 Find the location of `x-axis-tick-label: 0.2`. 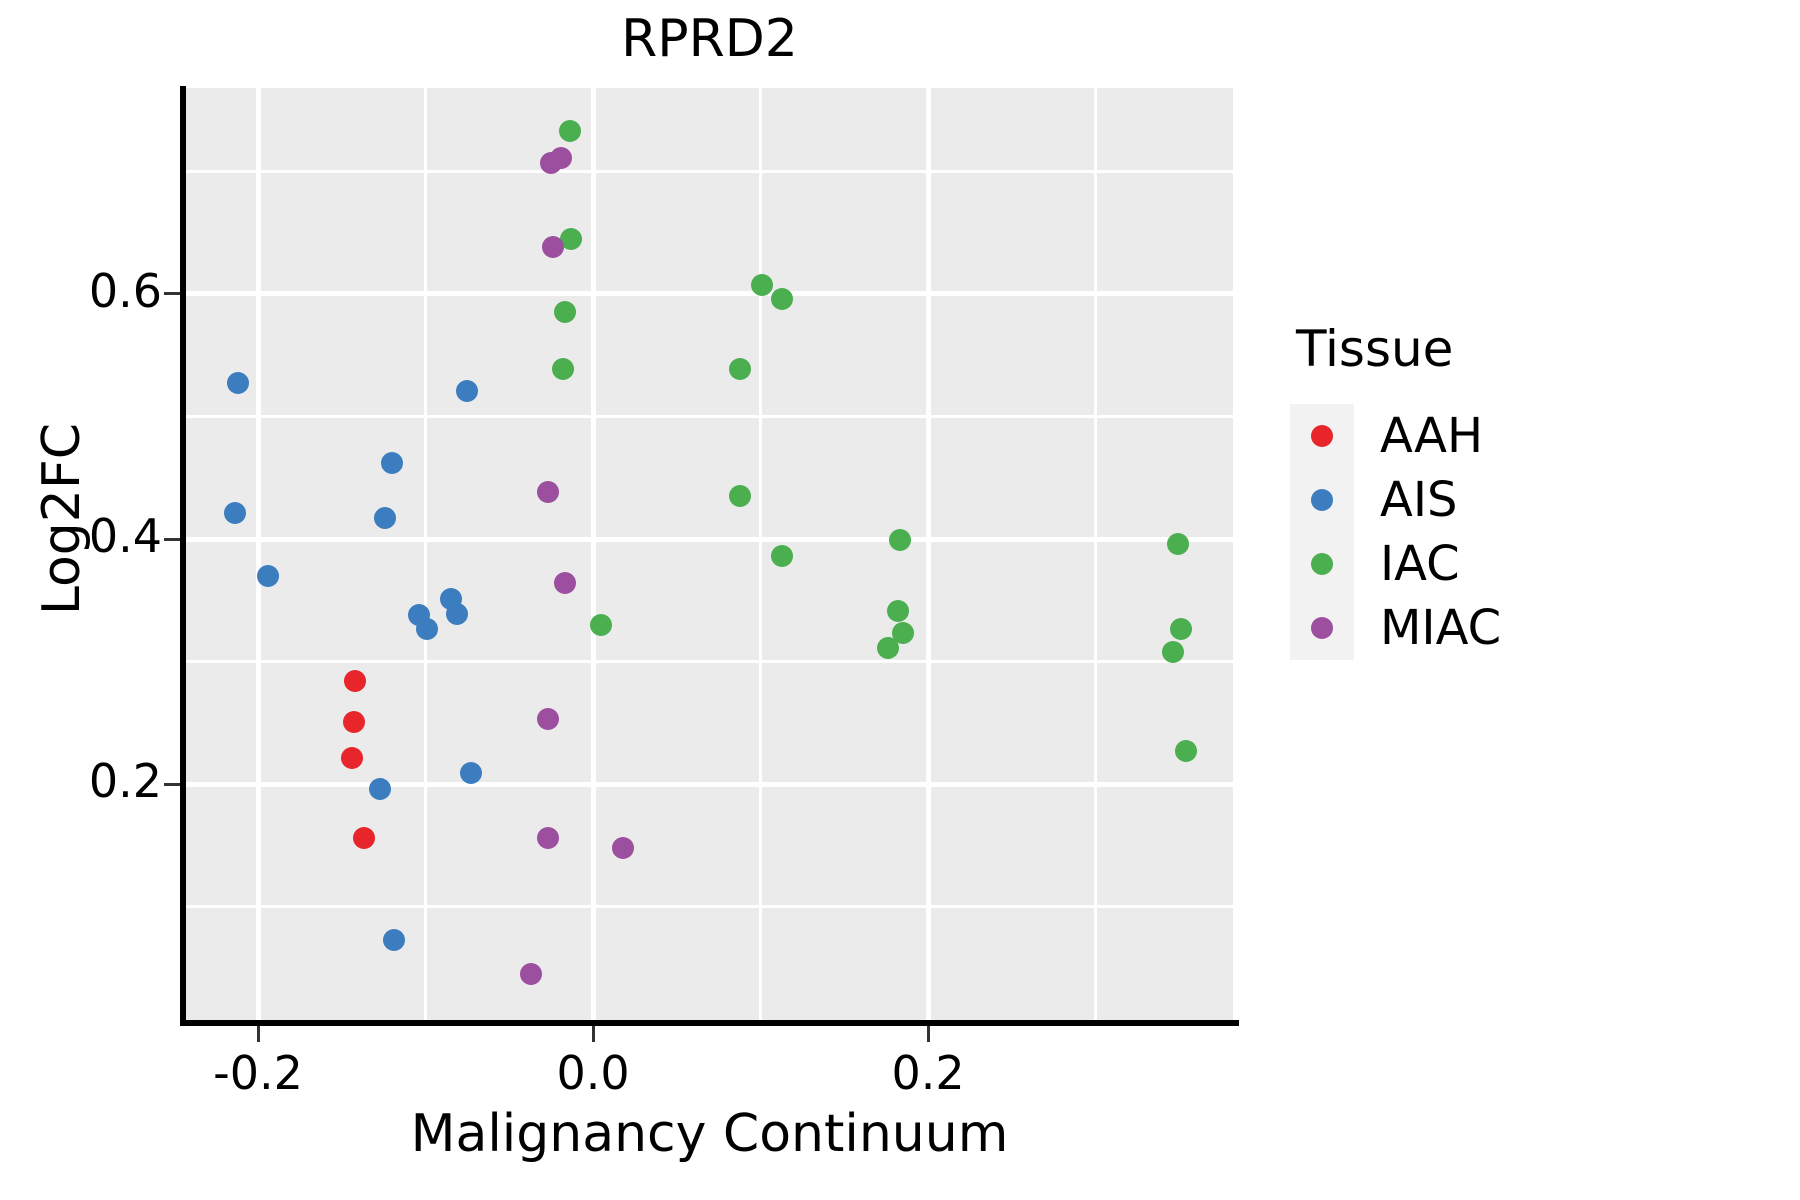

x-axis-tick-label: 0.2 is located at coordinates (928, 1073).